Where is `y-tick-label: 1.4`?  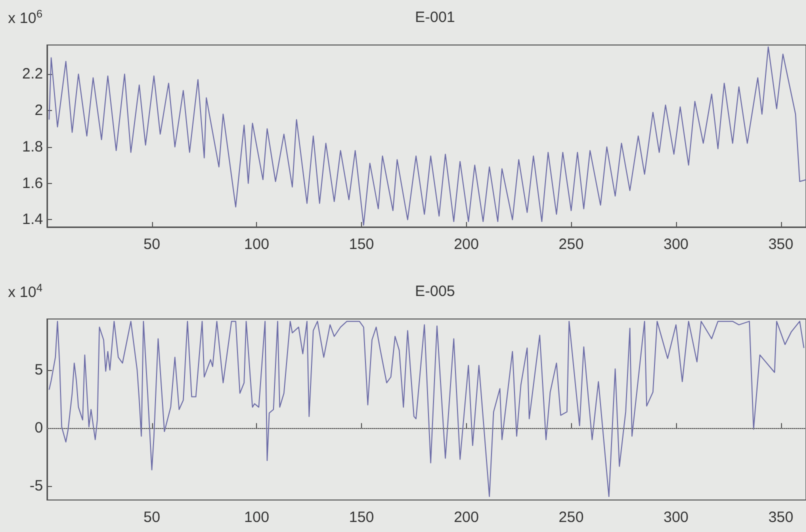 y-tick-label: 1.4 is located at coordinates (32, 219).